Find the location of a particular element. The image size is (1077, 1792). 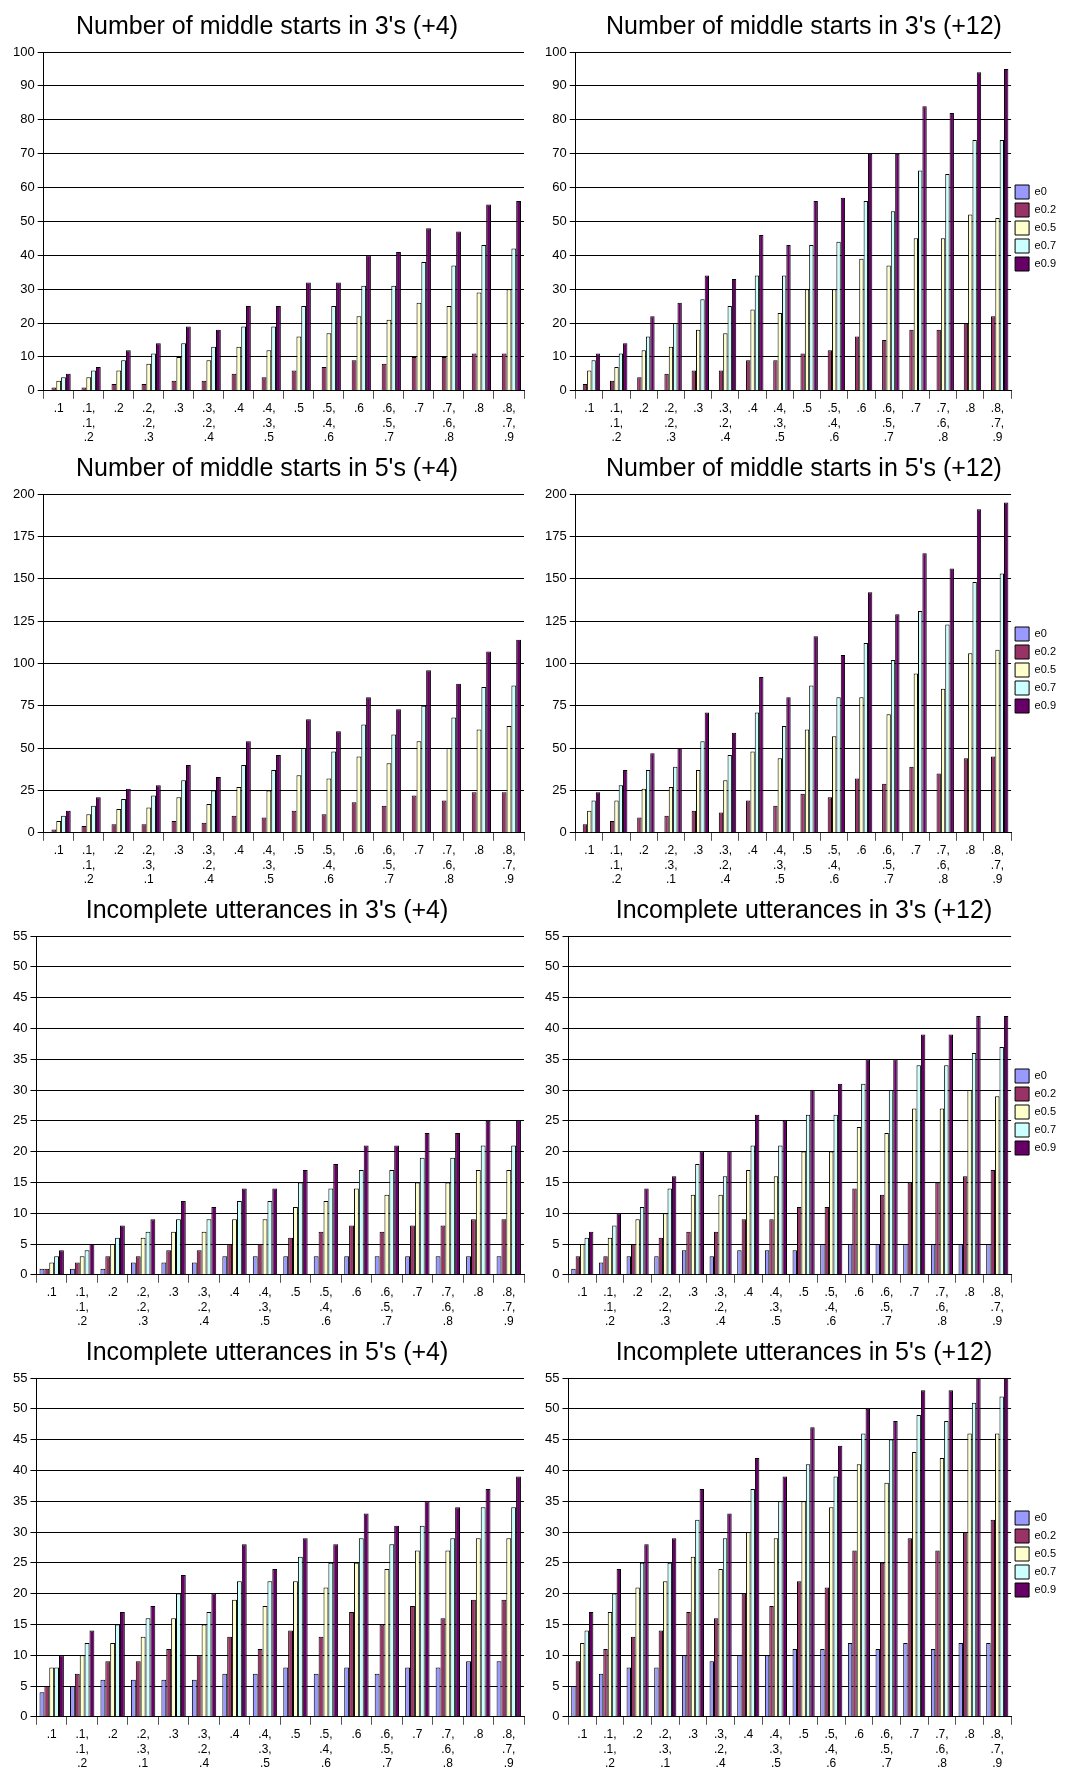

y-tick-label: 40 is located at coordinates (20, 1469).